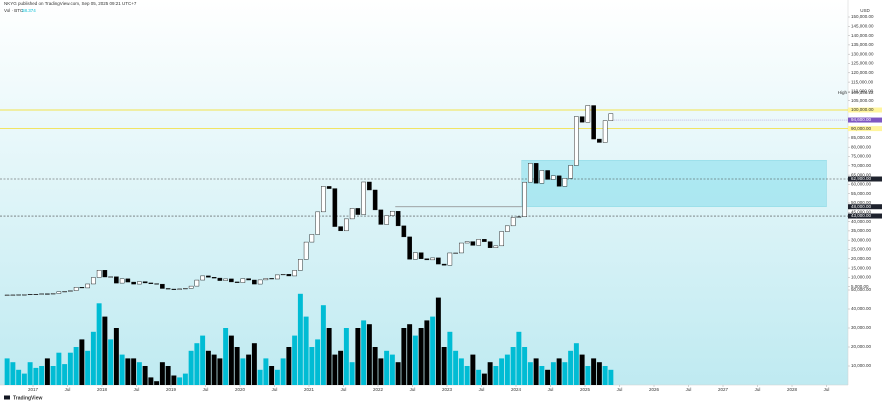 This screenshot has height=404, width=882. I want to click on x-tick-label: 2028, so click(792, 389).